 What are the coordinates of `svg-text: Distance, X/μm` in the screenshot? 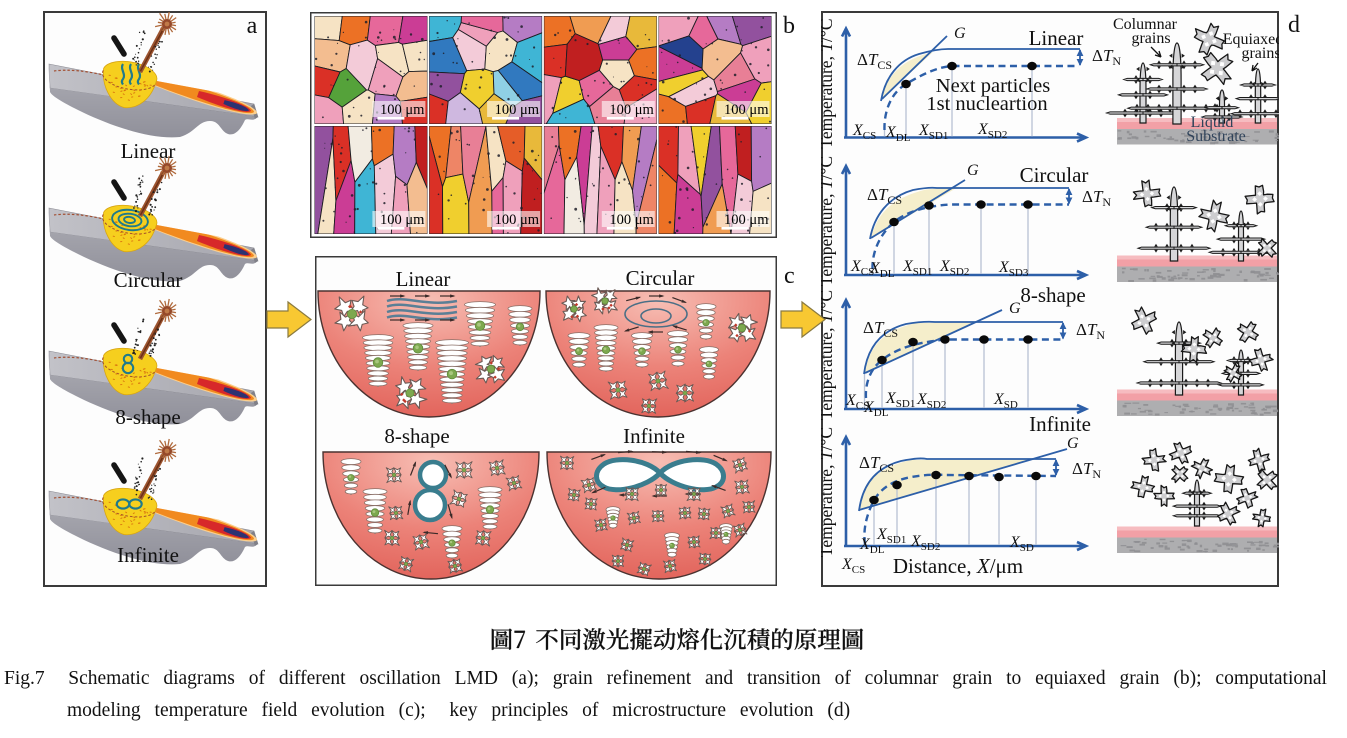 It's located at (958, 566).